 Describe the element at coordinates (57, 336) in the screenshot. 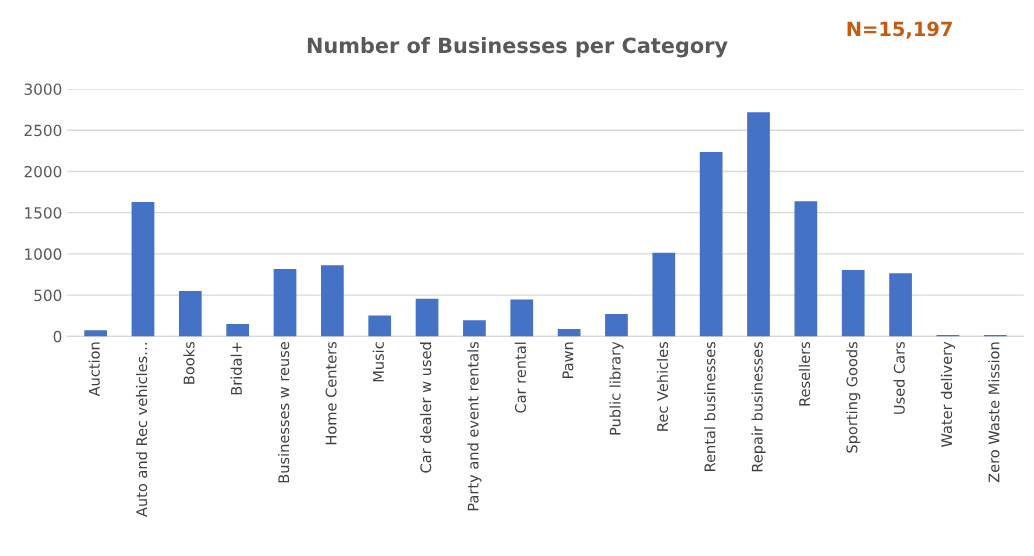

I see `y-tick-label: 0` at that location.